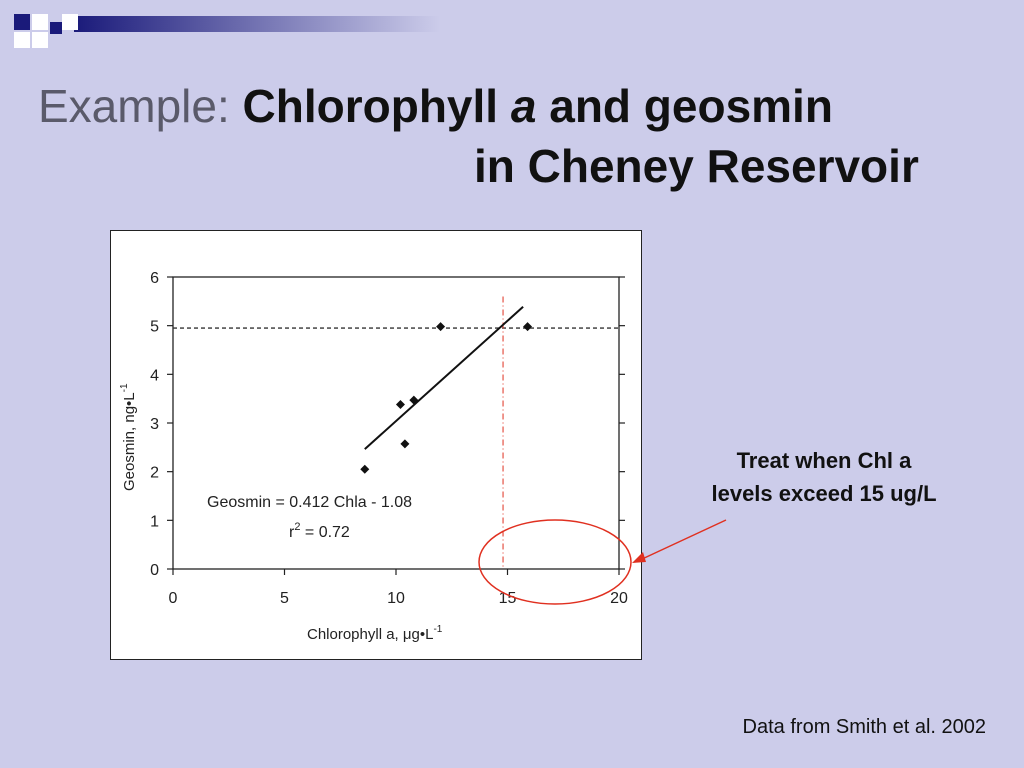 Image resolution: width=1024 pixels, height=768 pixels. Describe the element at coordinates (523, 106) in the screenshot. I see `title-italic-a: a` at that location.